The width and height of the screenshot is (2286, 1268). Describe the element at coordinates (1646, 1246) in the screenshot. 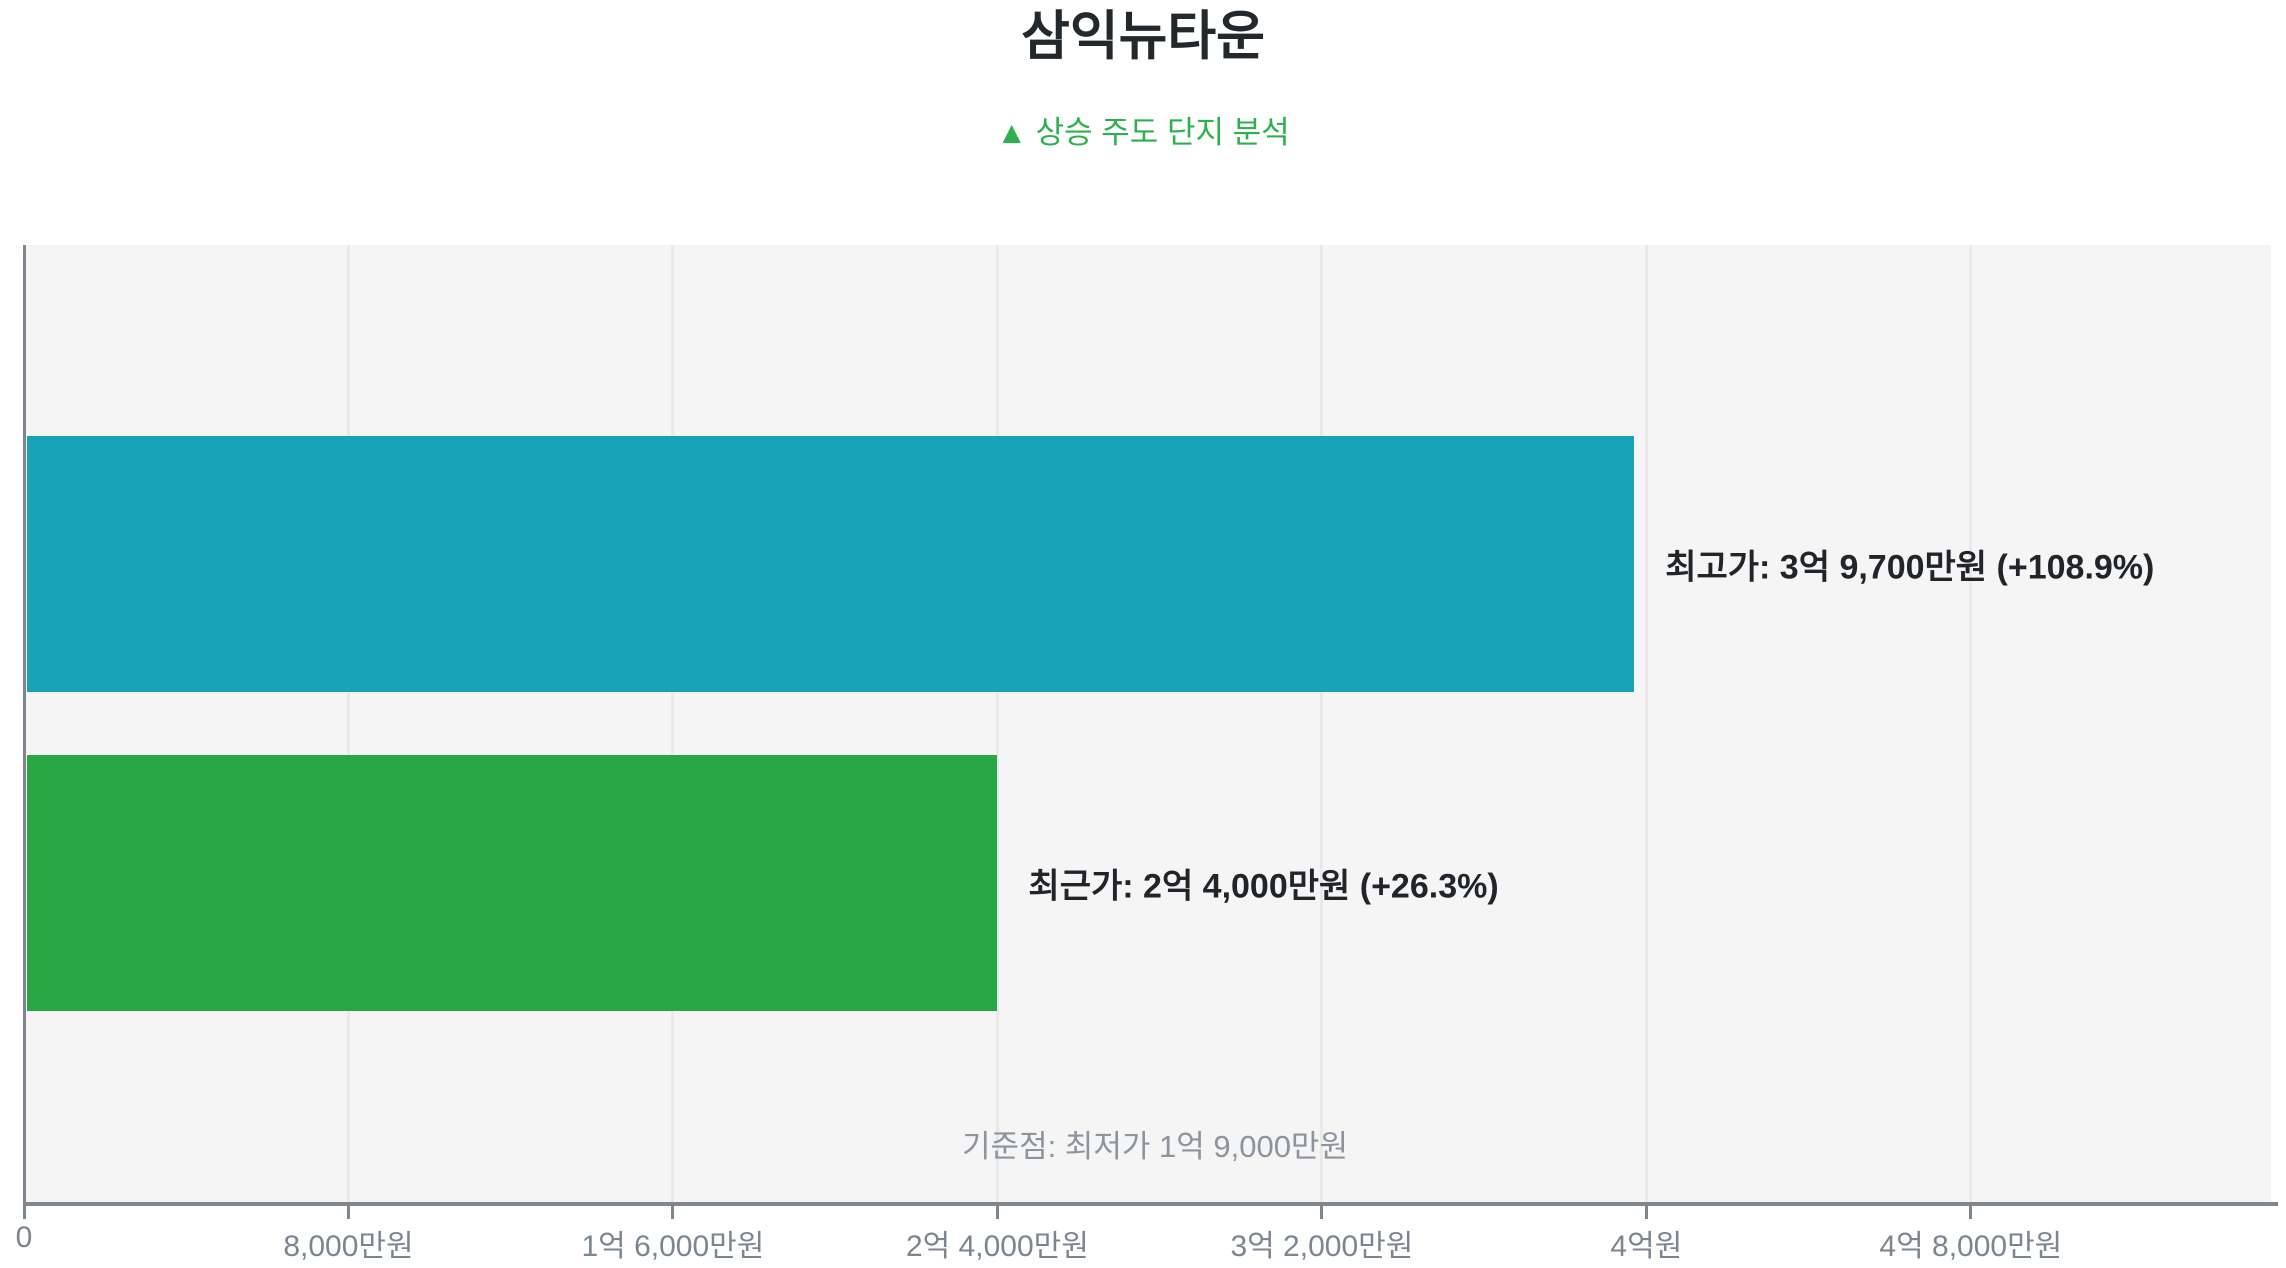

I see `x-axis-tick-label: 4억원` at that location.